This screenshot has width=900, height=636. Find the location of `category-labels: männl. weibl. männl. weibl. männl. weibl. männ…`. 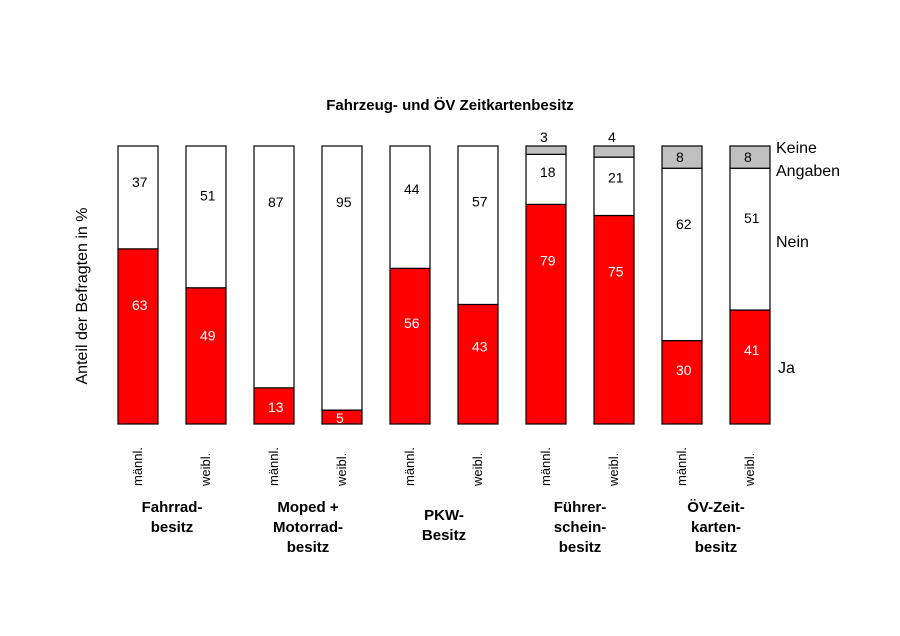

category-labels: männl. weibl. männl. weibl. männl. weibl. männ… is located at coordinates (443, 467).